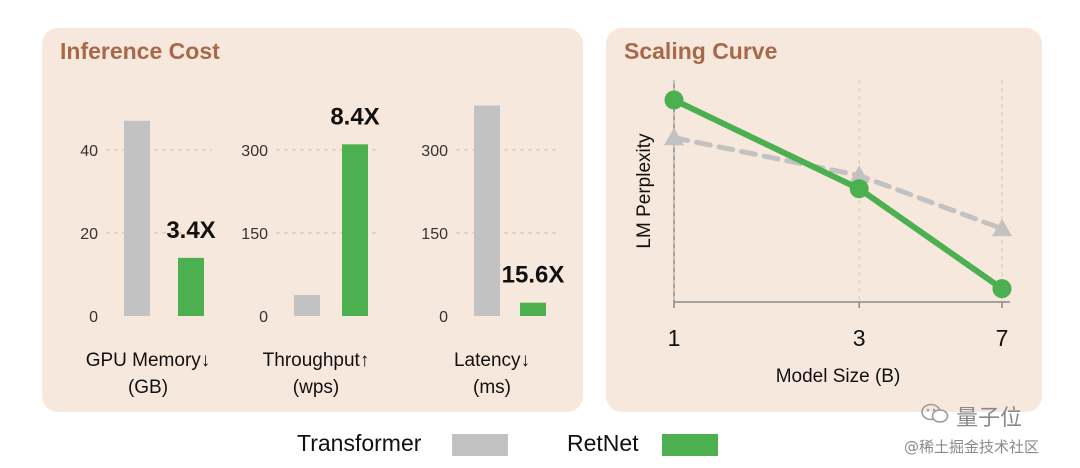  What do you see at coordinates (533, 275) in the screenshot?
I see `speedup-label: 15.6X` at bounding box center [533, 275].